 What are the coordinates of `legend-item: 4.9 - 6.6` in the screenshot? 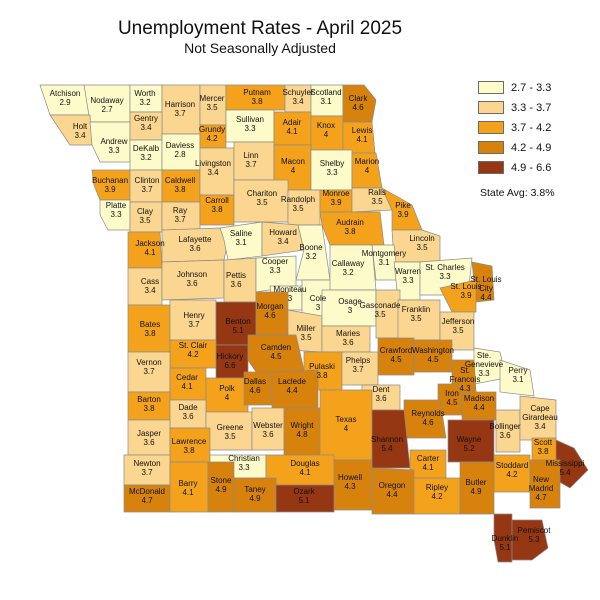 It's located at (514, 167).